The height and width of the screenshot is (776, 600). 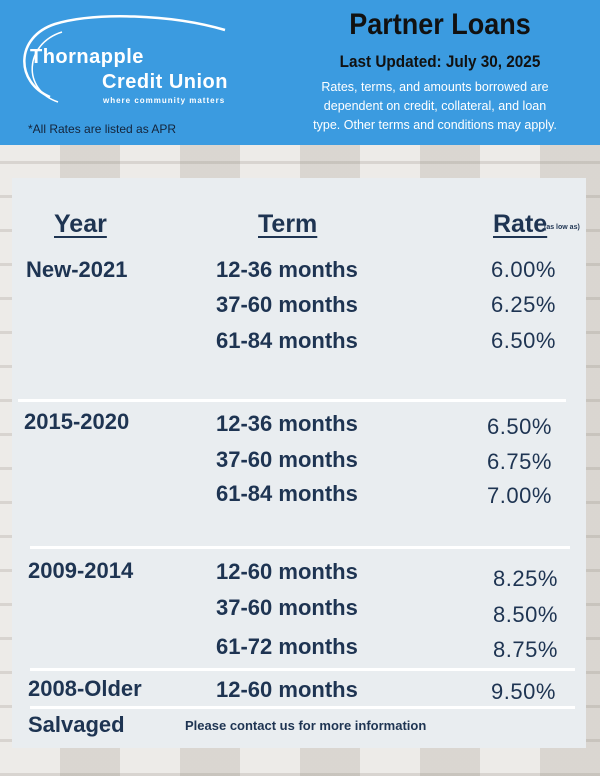 I want to click on page-title: Partner Loans, so click(x=440, y=24).